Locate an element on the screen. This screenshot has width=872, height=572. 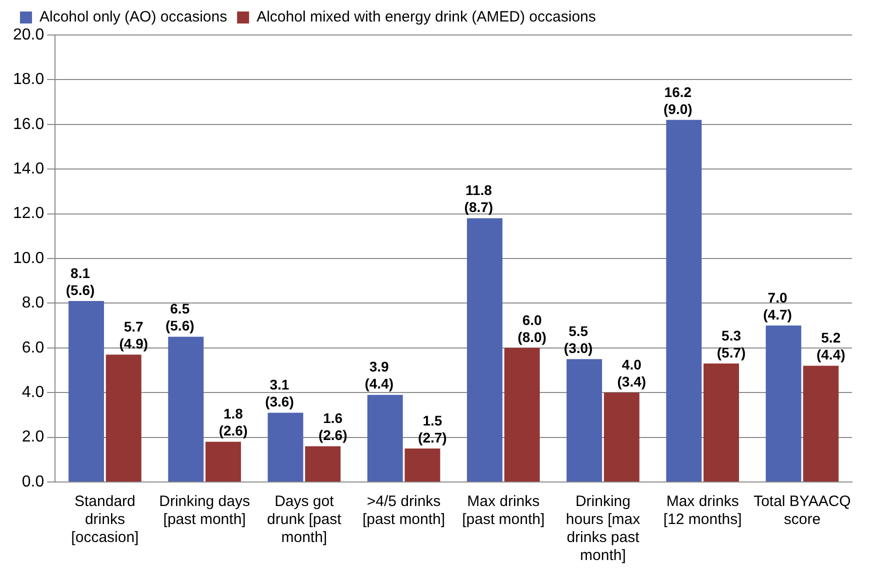
data-label: 5.3 (5.7) is located at coordinates (731, 343).